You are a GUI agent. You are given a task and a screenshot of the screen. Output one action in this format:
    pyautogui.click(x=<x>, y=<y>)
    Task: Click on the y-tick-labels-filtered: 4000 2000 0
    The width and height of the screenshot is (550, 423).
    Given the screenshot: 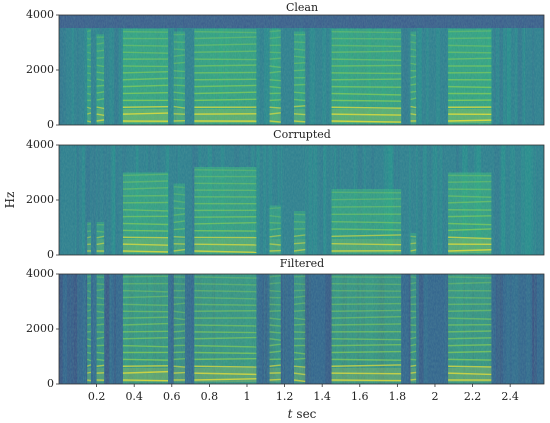 What is the action you would take?
    pyautogui.click(x=40, y=328)
    